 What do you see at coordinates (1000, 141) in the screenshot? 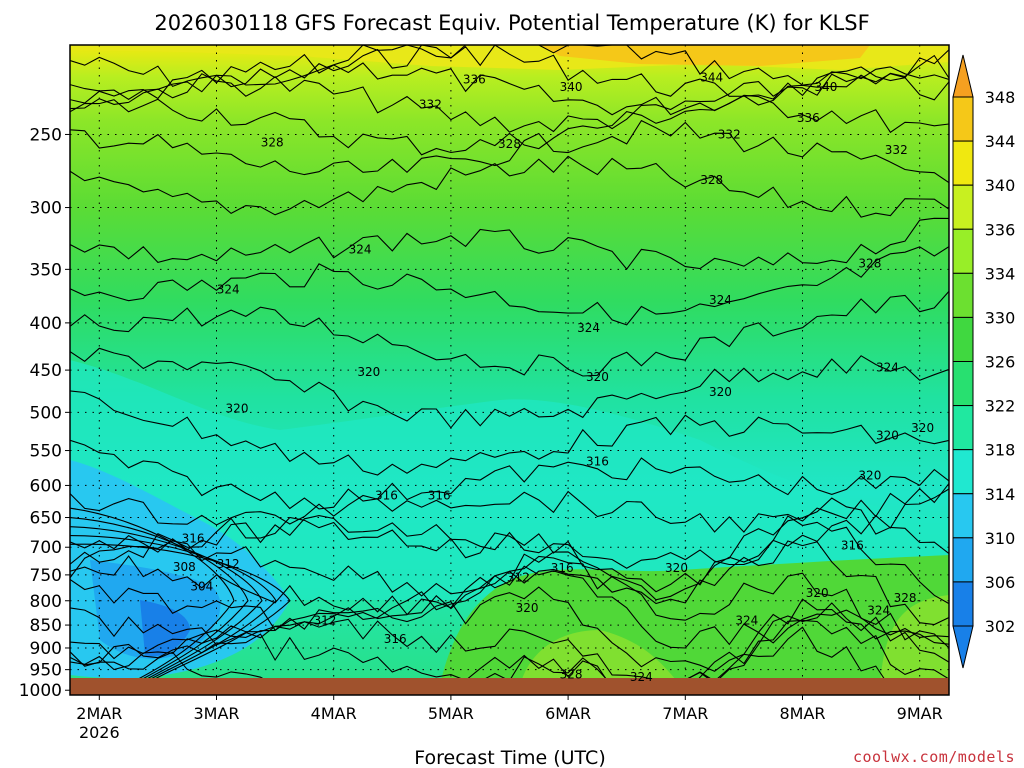
I see `colorbar-label: 344` at bounding box center [1000, 141].